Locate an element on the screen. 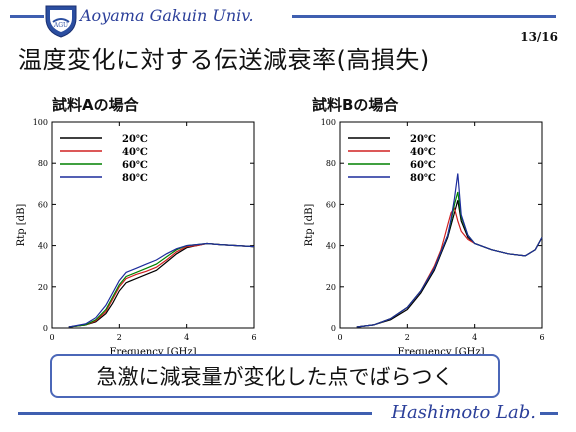  plot-a-title: 試料Aの場合 is located at coordinates (95, 105).